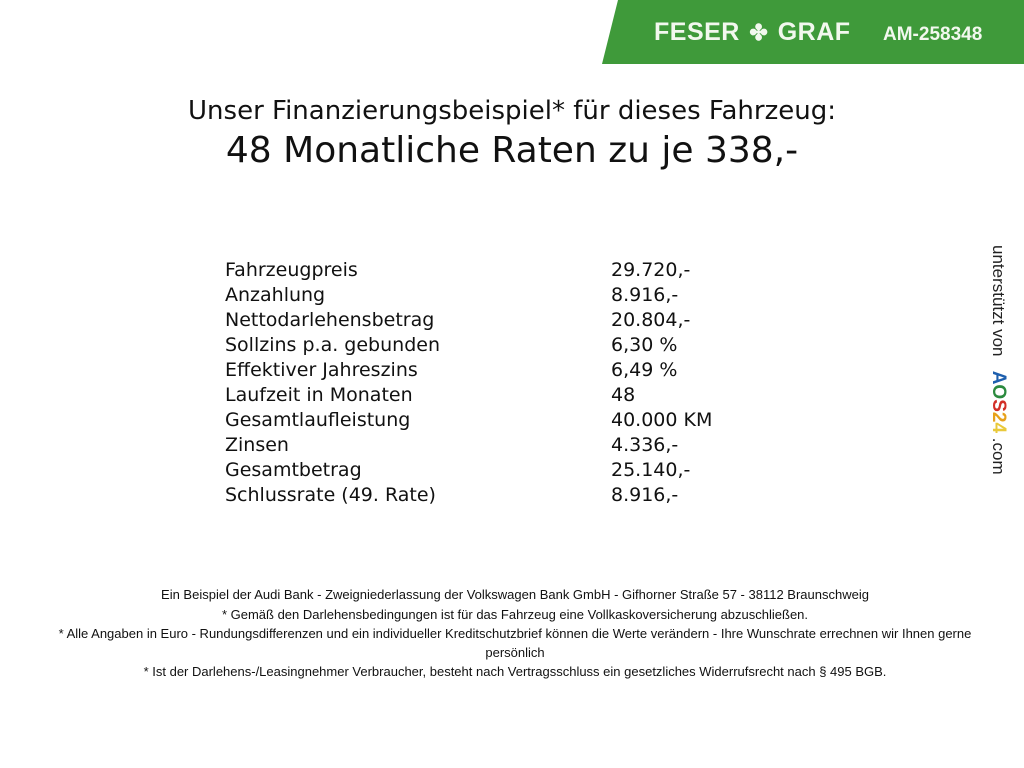  What do you see at coordinates (644, 370) in the screenshot?
I see `row-value: 6,49 %` at bounding box center [644, 370].